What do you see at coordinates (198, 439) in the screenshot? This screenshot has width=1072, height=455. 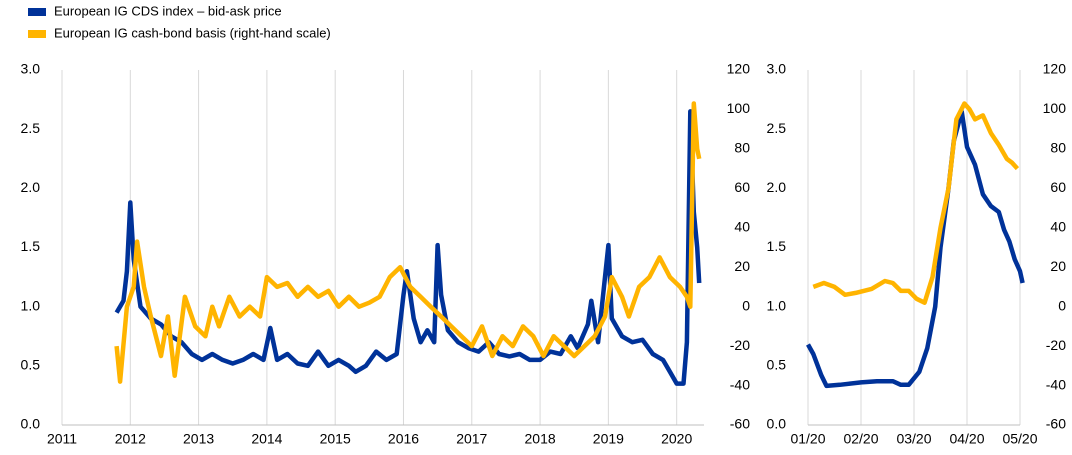 I see `x-tick-label: 2013` at bounding box center [198, 439].